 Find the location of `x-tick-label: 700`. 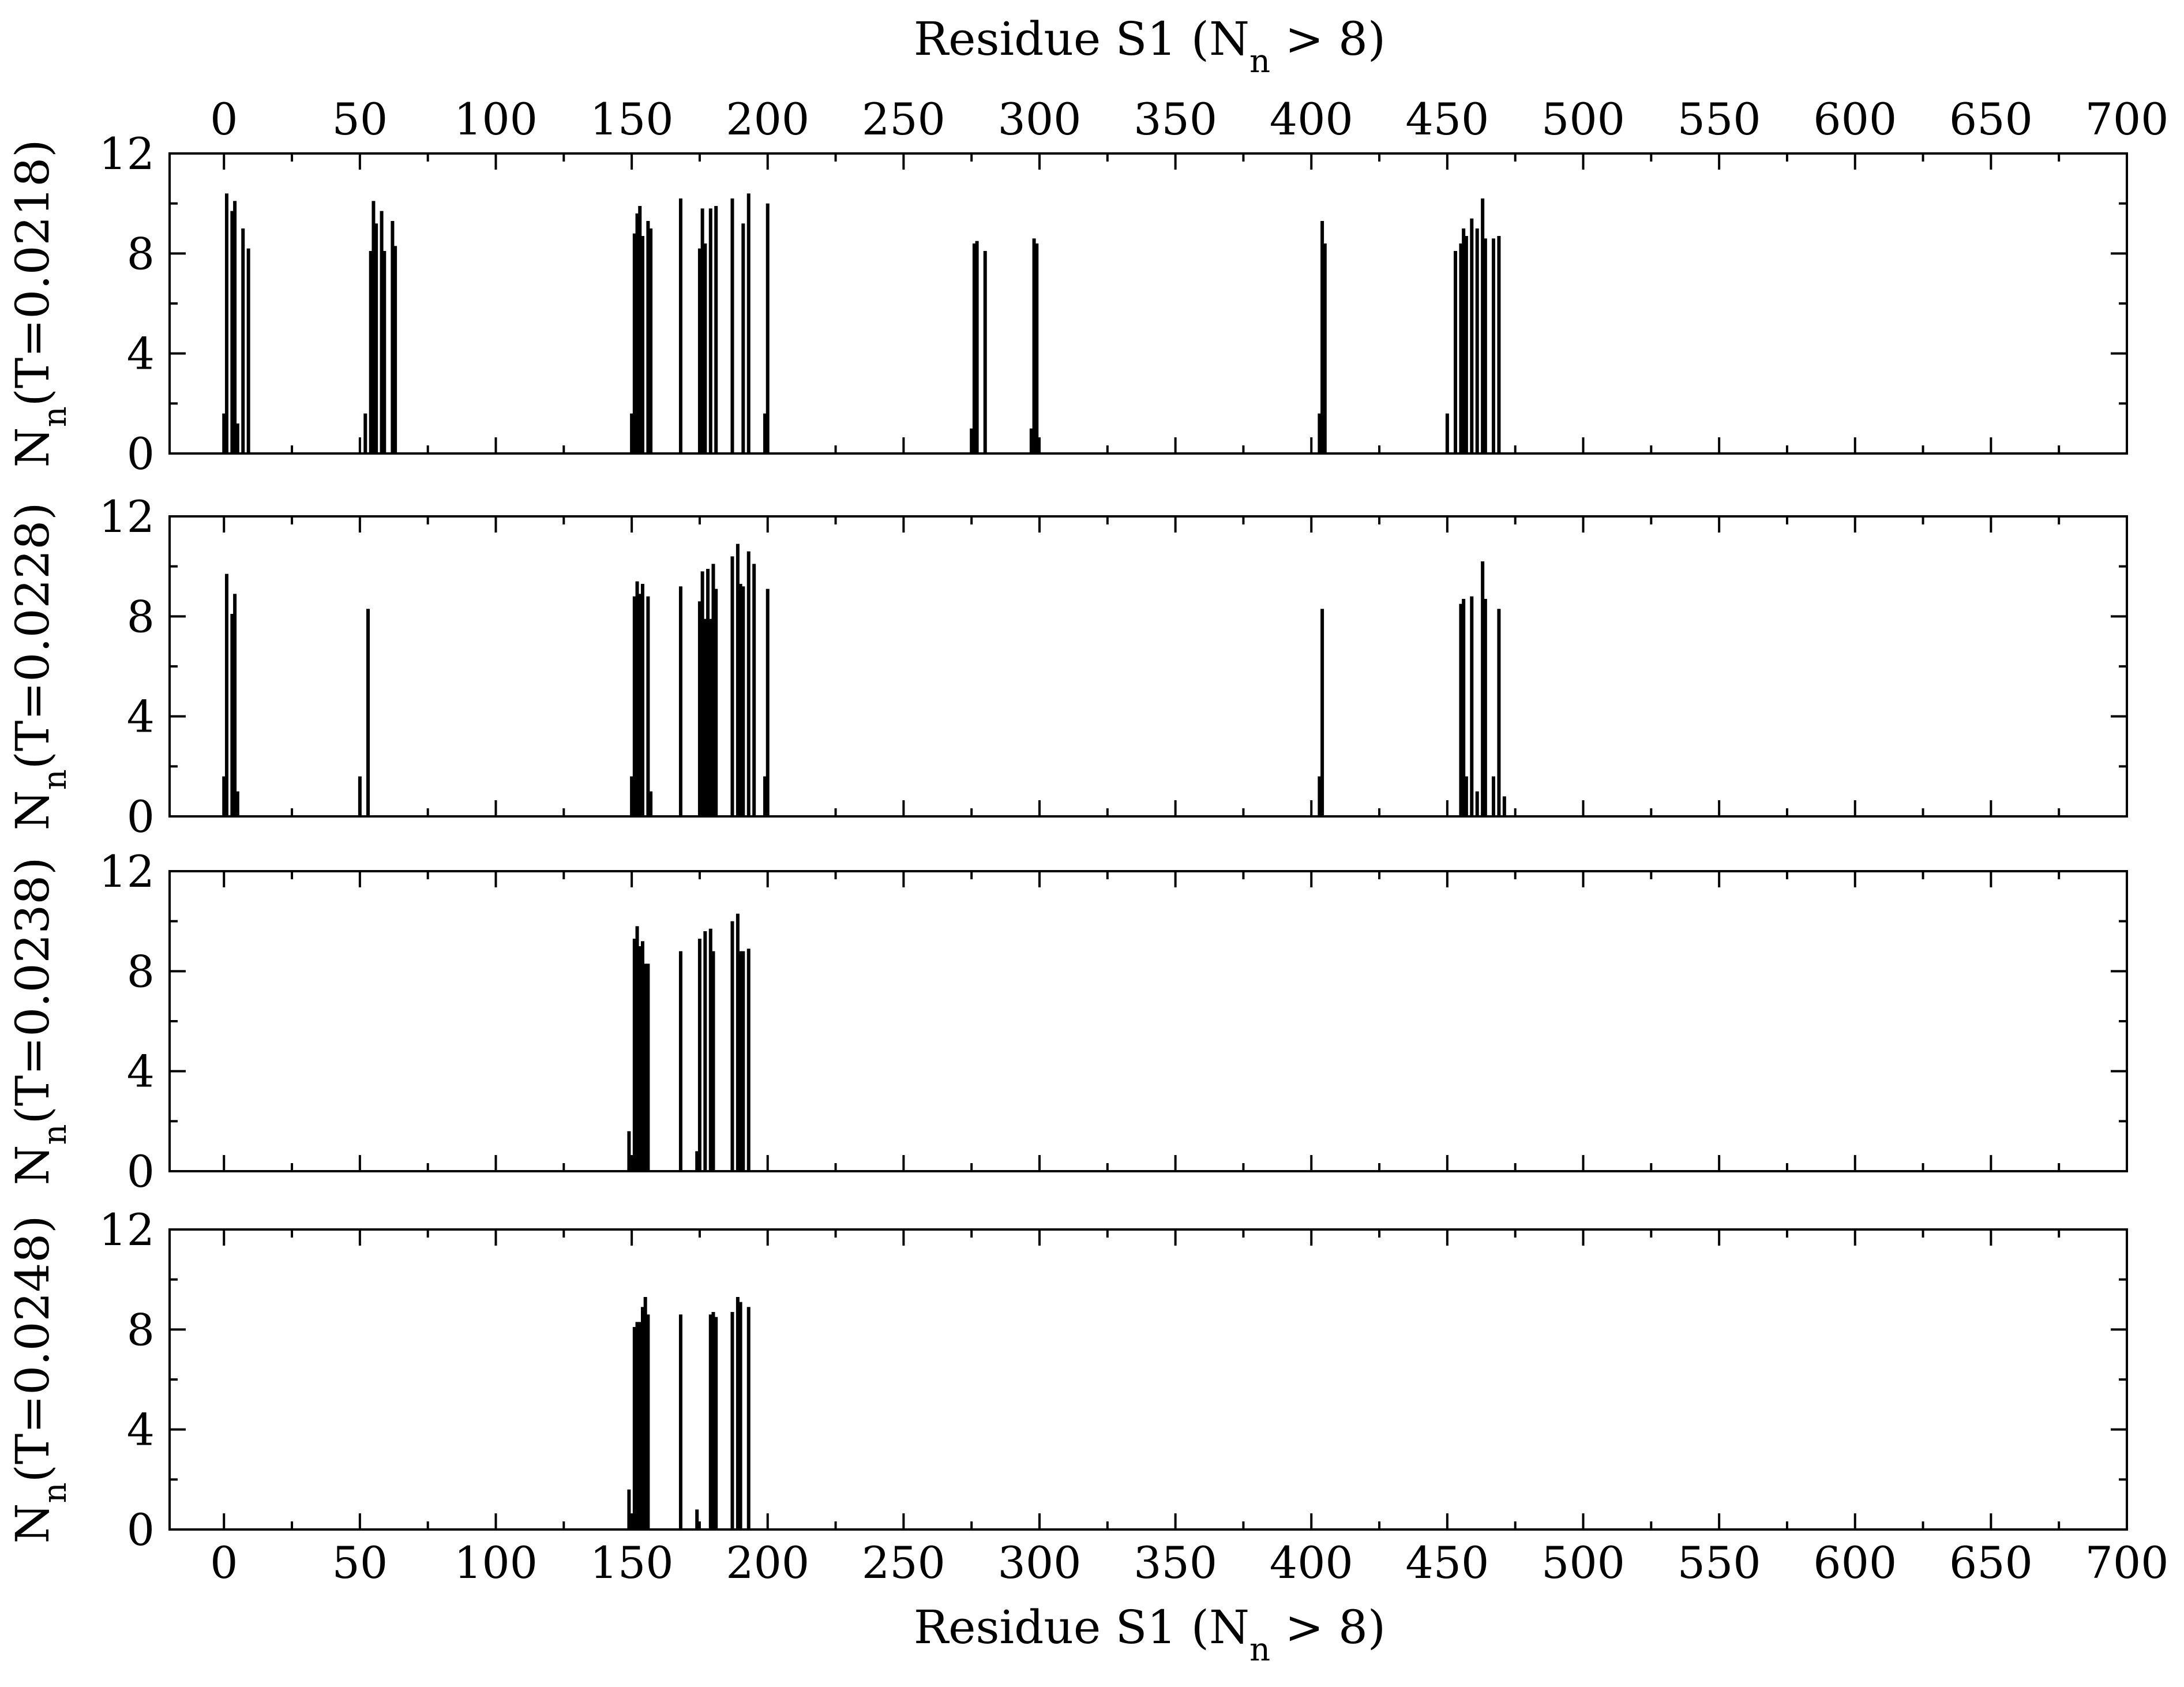

x-tick-label: 700 is located at coordinates (2127, 1562).